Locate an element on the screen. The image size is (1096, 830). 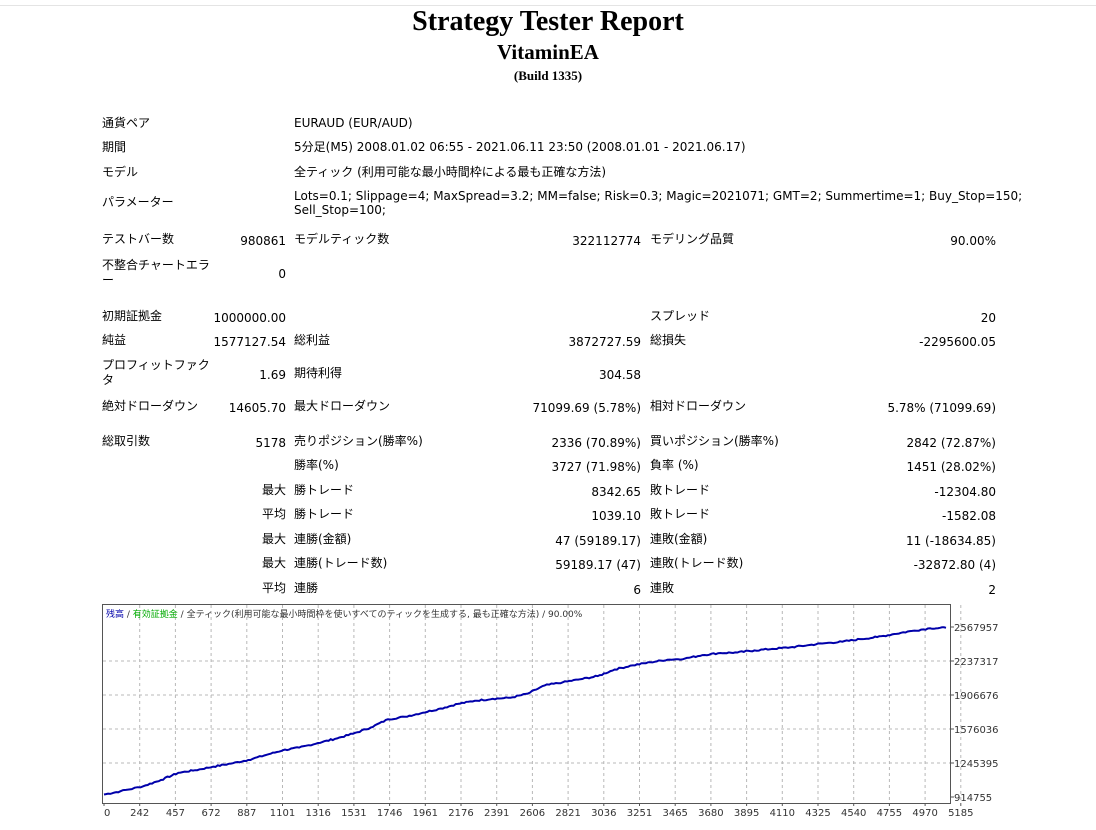
profit-factor-value: 1.69 is located at coordinates (272, 375).